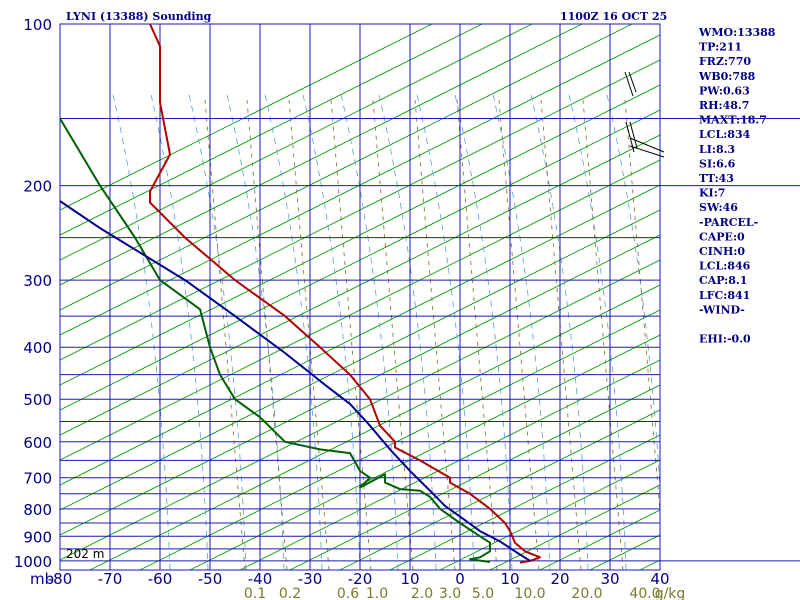 The image size is (800, 600). I want to click on mixing-ratio-label: g/kg, so click(670, 593).